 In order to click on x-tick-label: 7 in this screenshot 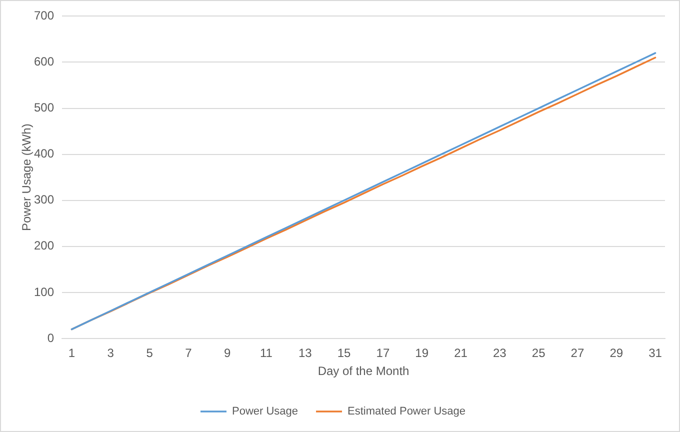, I will do `click(188, 353)`.